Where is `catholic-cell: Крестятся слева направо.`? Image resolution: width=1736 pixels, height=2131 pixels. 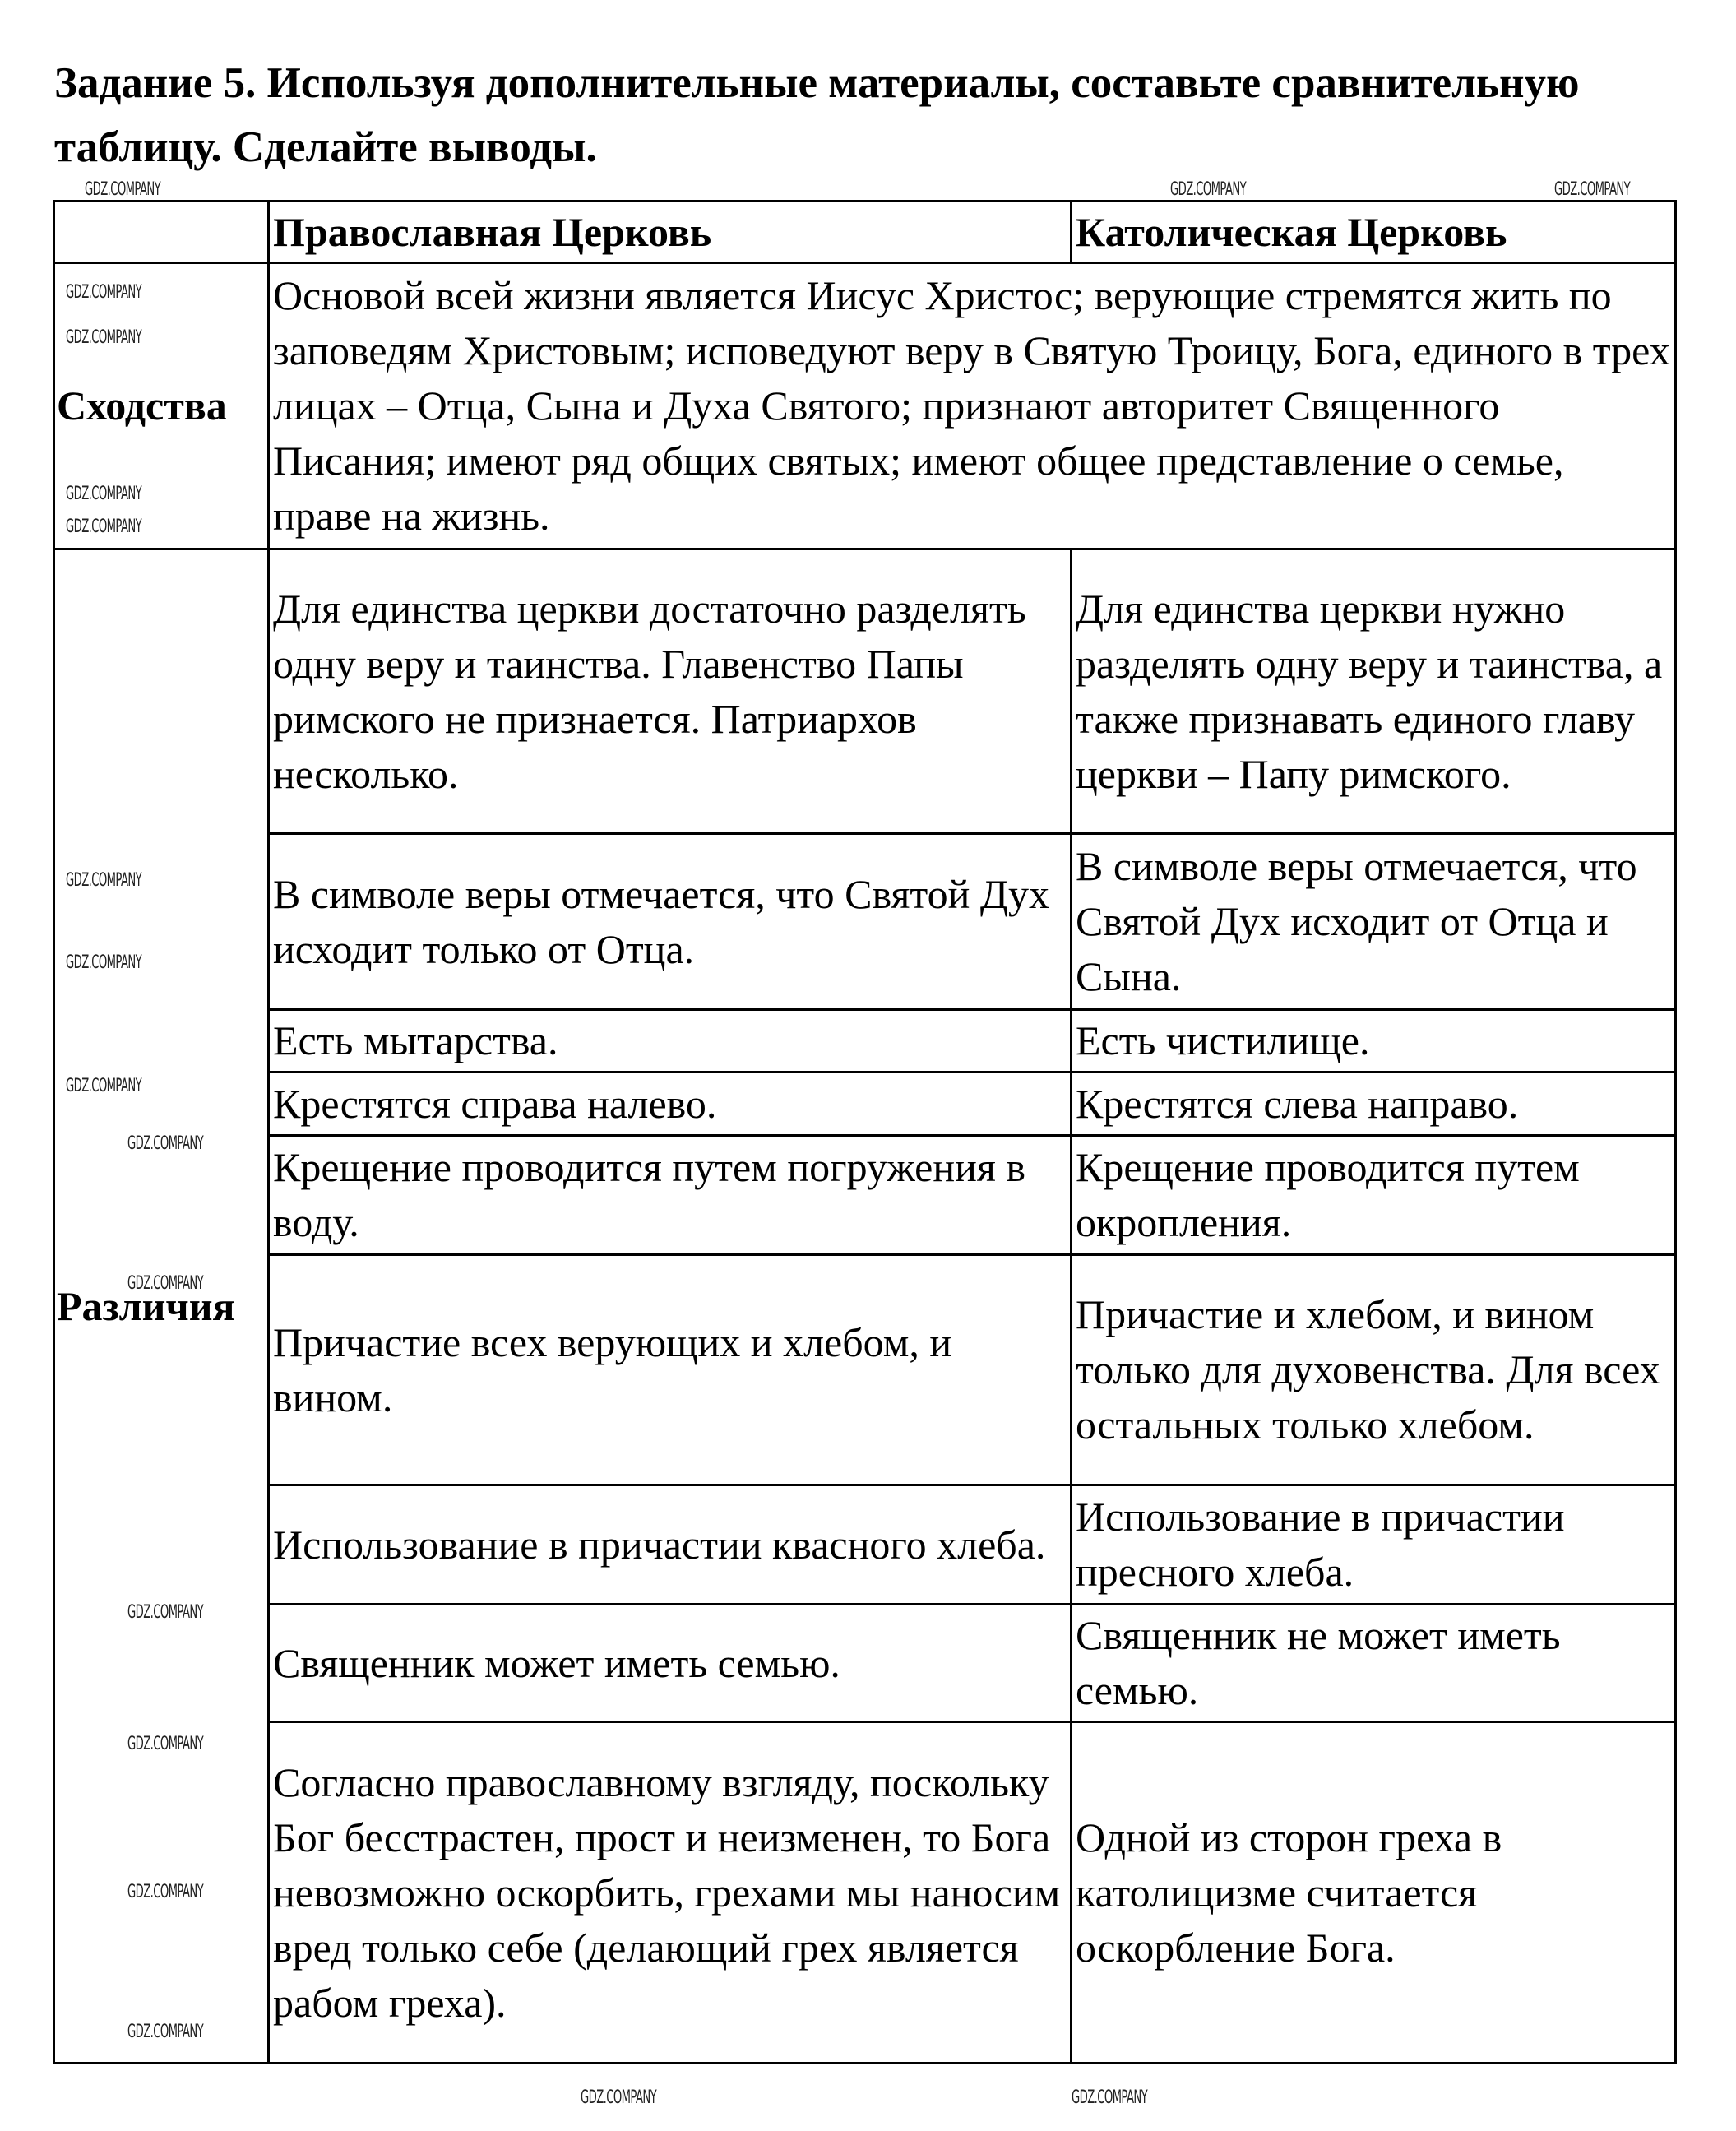
catholic-cell: Крестятся слева направо. is located at coordinates (1373, 1104).